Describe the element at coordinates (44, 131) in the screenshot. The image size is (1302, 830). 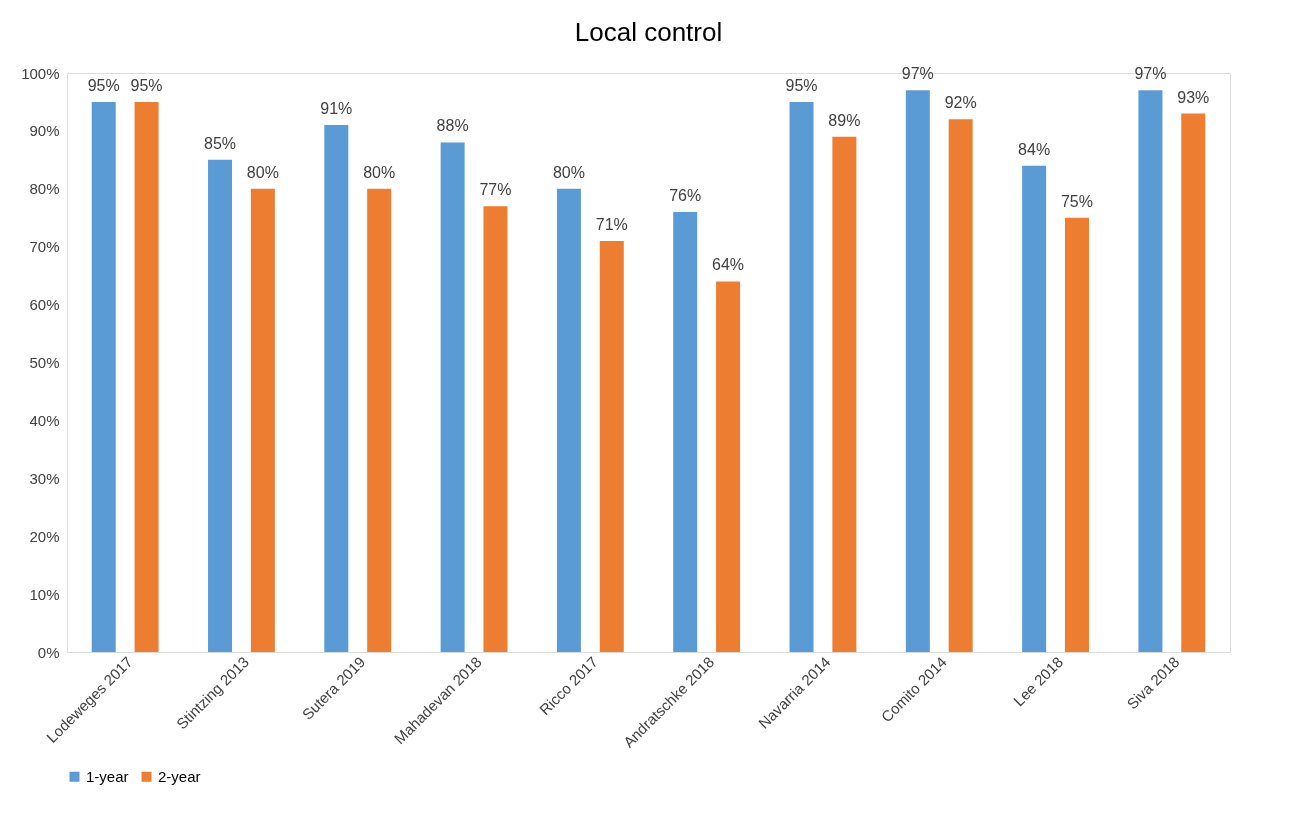
I see `y-tick-label: 90%` at that location.